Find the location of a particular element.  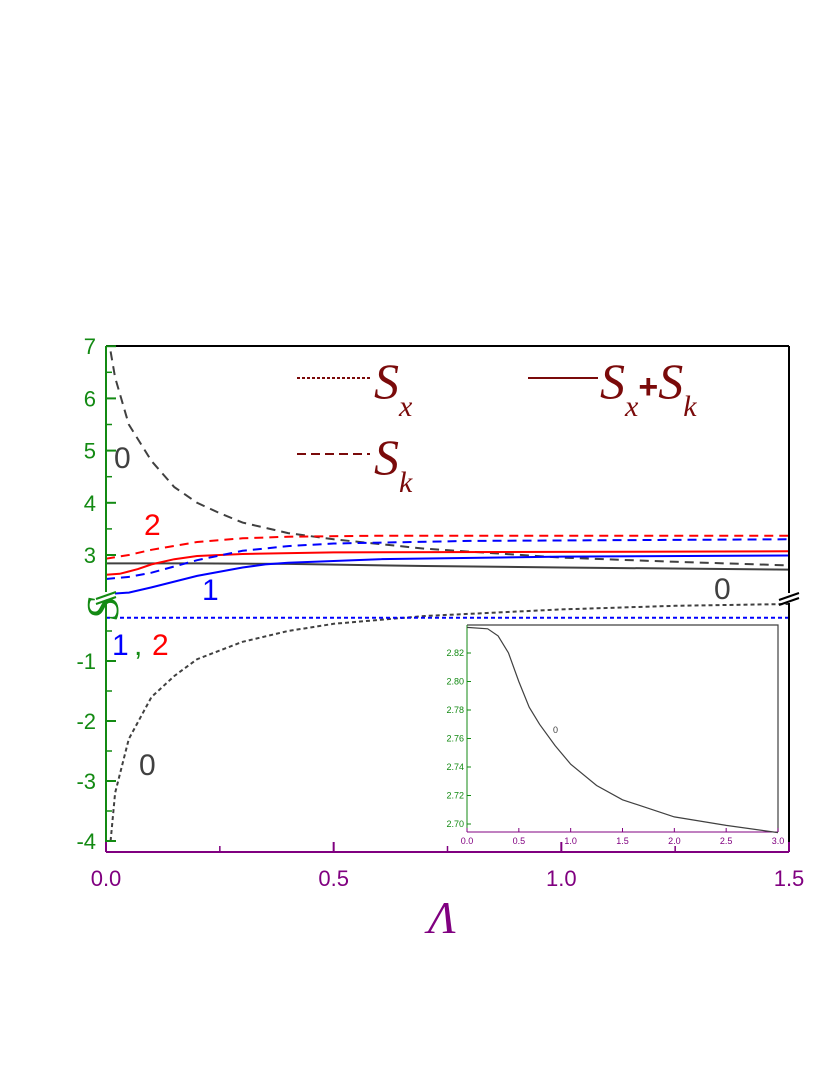

inset-x-tick-label: 2.0 is located at coordinates (674, 841).